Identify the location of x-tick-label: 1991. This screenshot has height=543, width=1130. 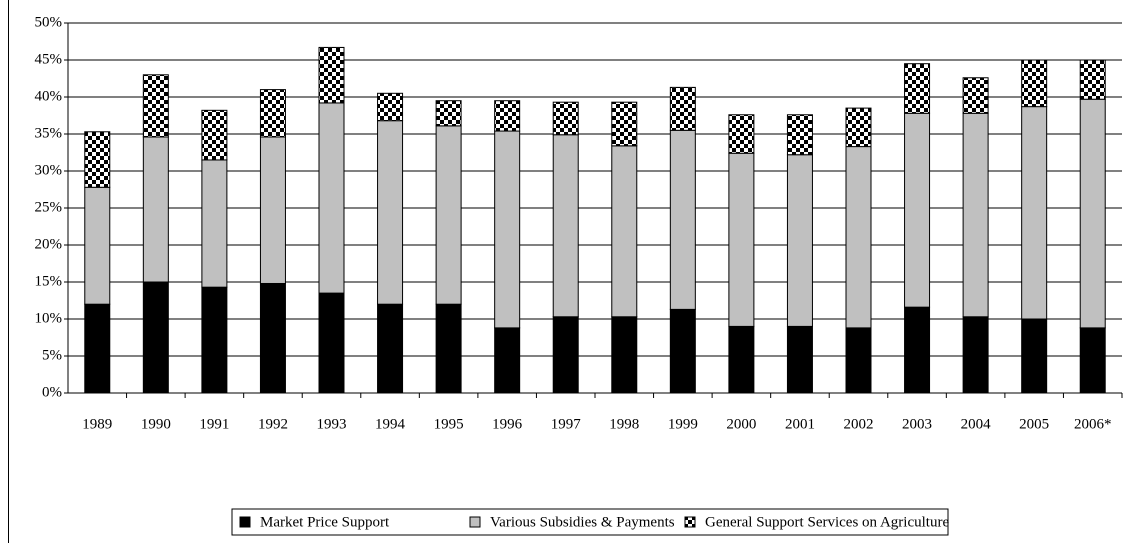
(214, 424).